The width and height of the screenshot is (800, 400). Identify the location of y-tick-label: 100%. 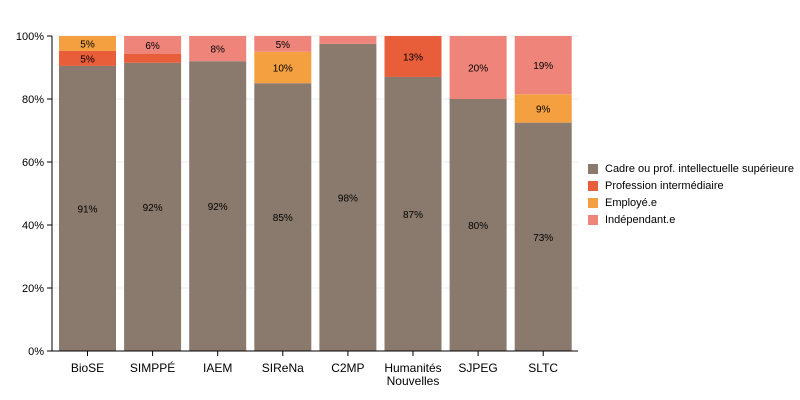
(30, 37).